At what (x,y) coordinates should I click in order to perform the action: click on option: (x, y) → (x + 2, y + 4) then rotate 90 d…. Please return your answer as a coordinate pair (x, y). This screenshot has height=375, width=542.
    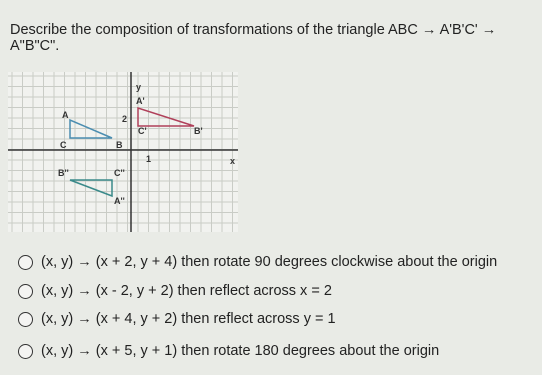
    Looking at the image, I should click on (257, 262).